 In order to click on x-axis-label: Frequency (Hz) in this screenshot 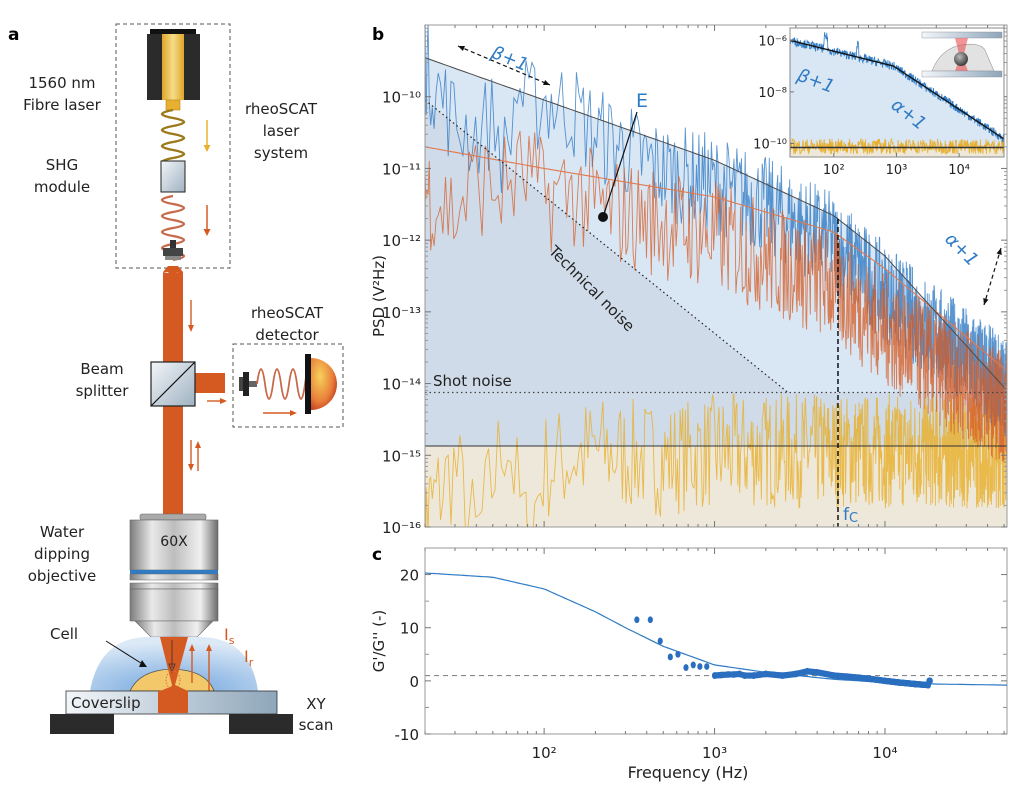, I will do `click(688, 772)`.